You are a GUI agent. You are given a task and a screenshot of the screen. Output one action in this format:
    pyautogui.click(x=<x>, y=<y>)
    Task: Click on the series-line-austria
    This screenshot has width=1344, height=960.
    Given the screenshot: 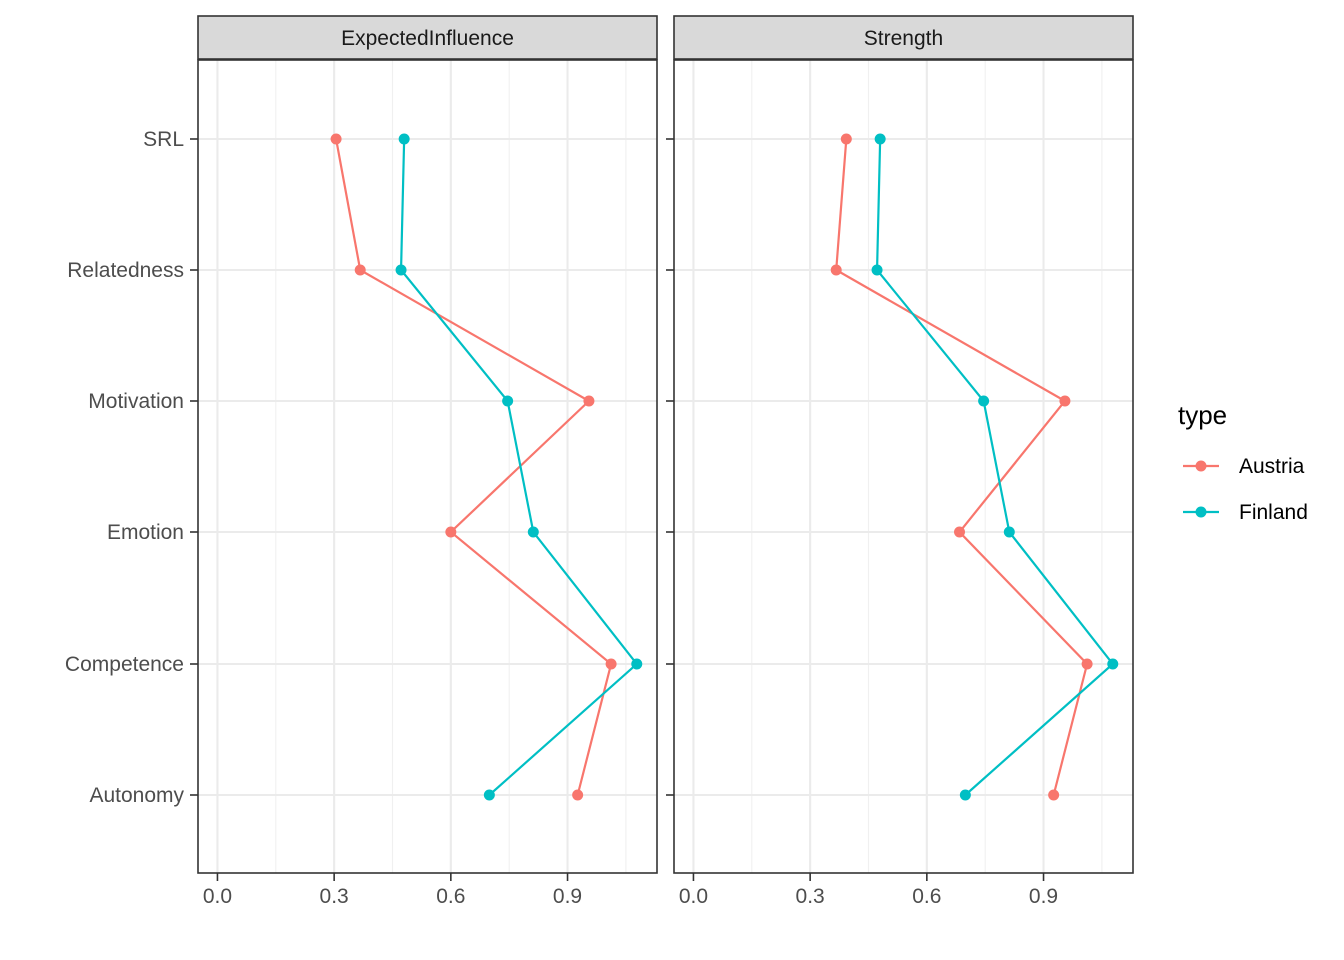 What is the action you would take?
    pyautogui.click(x=962, y=467)
    